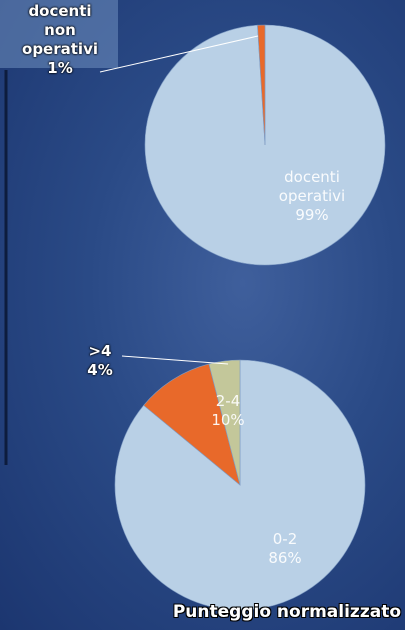  I want to click on slice-value-label: 1%, so click(60, 68).